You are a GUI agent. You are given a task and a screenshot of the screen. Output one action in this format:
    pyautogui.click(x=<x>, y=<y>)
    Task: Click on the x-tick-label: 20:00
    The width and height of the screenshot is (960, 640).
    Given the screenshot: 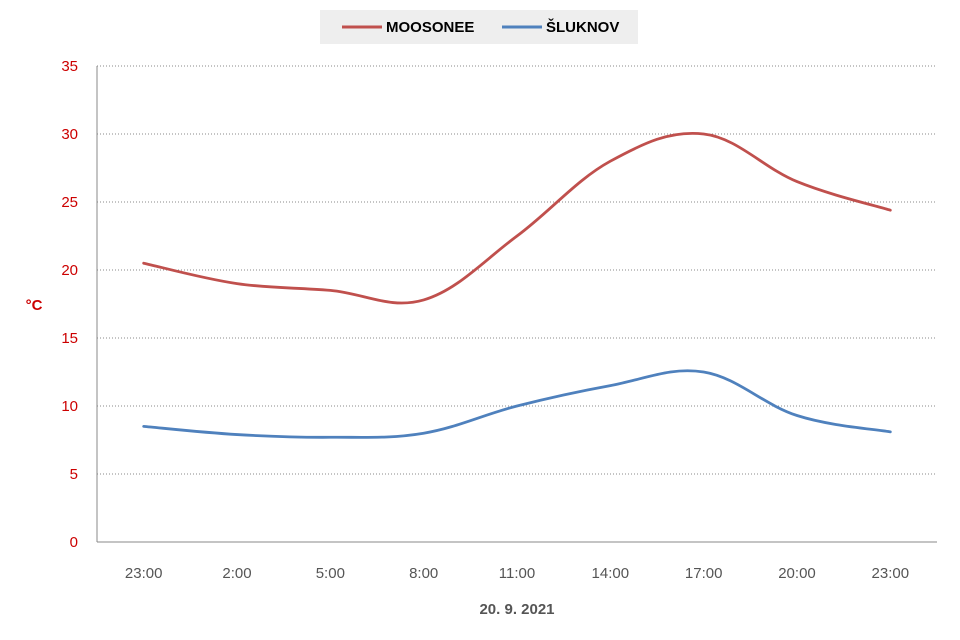 What is the action you would take?
    pyautogui.click(x=797, y=573)
    